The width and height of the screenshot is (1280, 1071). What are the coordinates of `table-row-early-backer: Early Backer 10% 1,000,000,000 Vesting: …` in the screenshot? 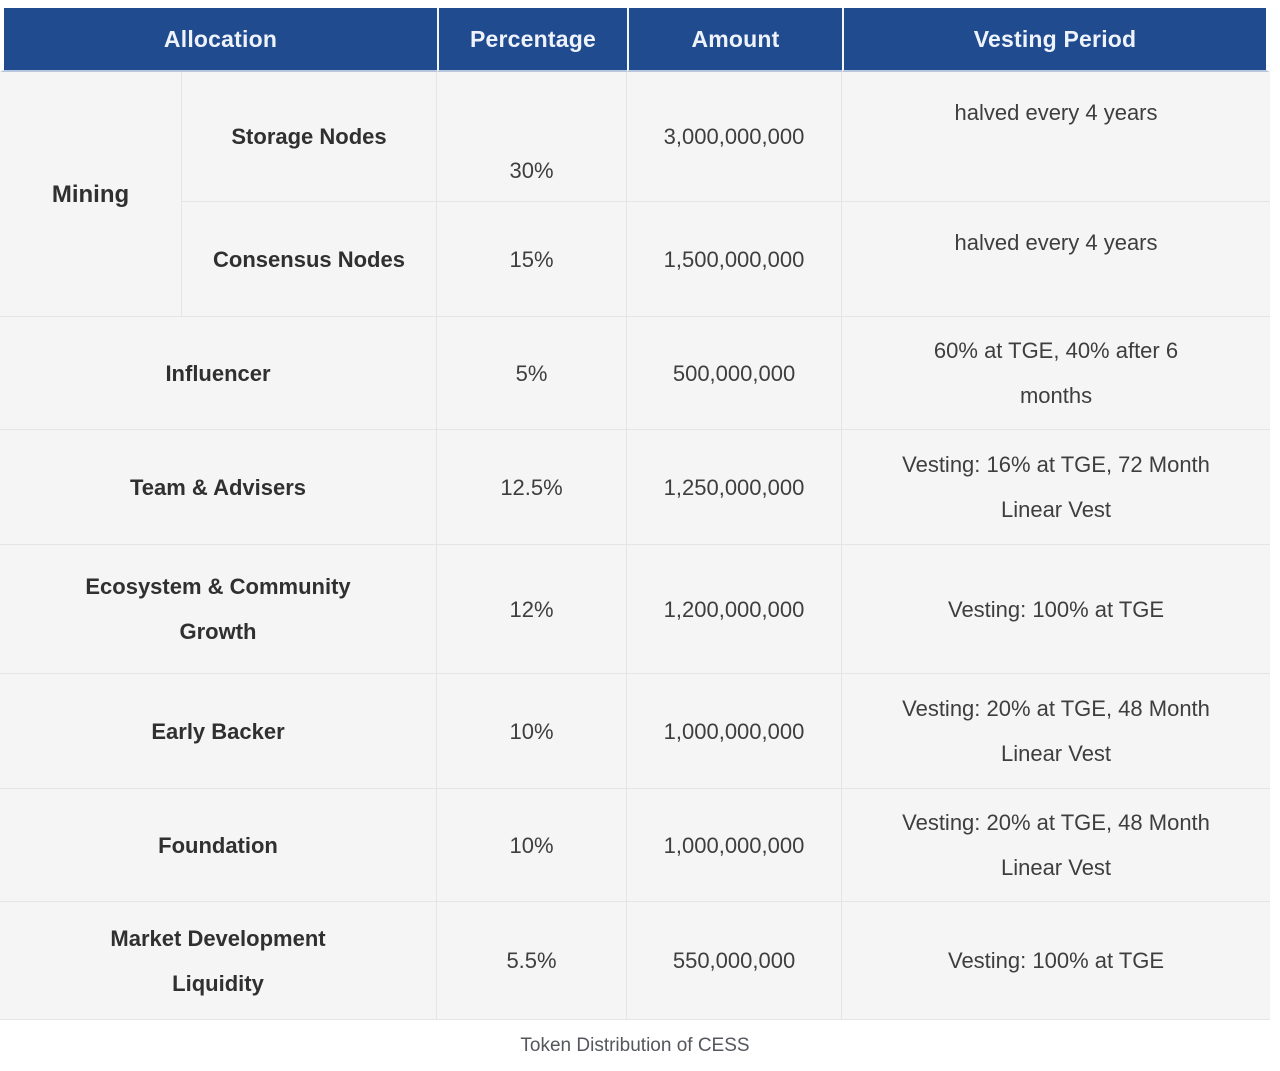 It's located at (635, 731).